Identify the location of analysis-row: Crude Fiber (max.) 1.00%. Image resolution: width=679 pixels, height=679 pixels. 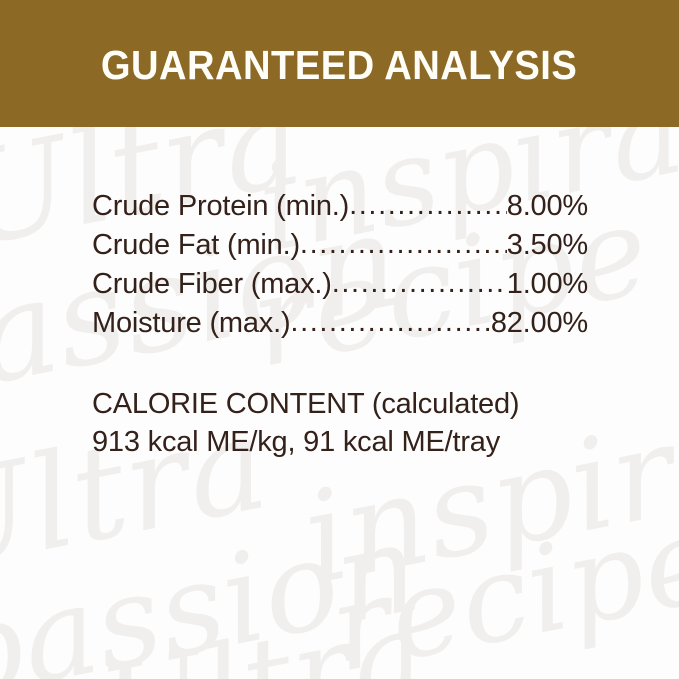
(340, 287).